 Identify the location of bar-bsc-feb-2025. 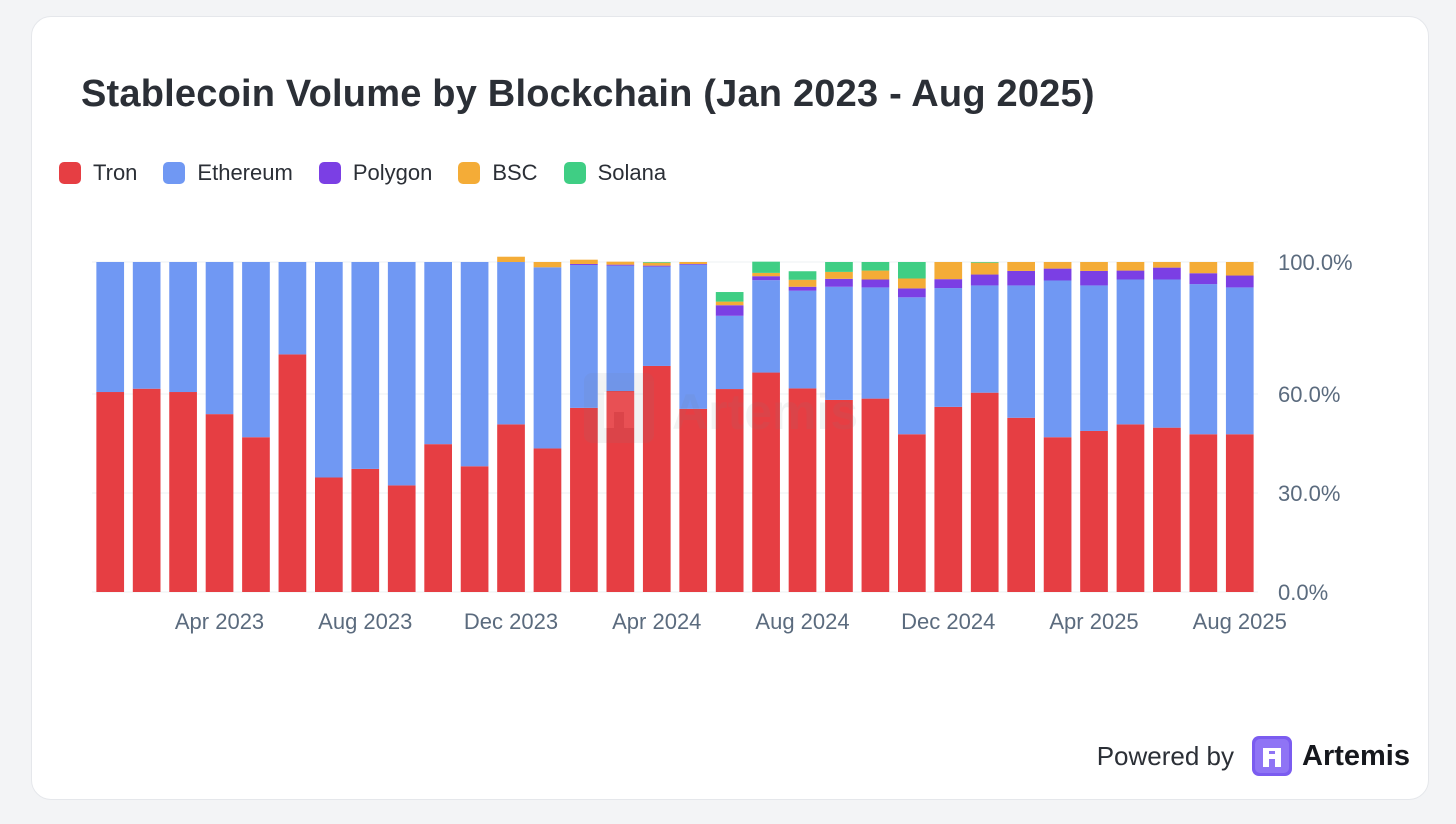
(1021, 266).